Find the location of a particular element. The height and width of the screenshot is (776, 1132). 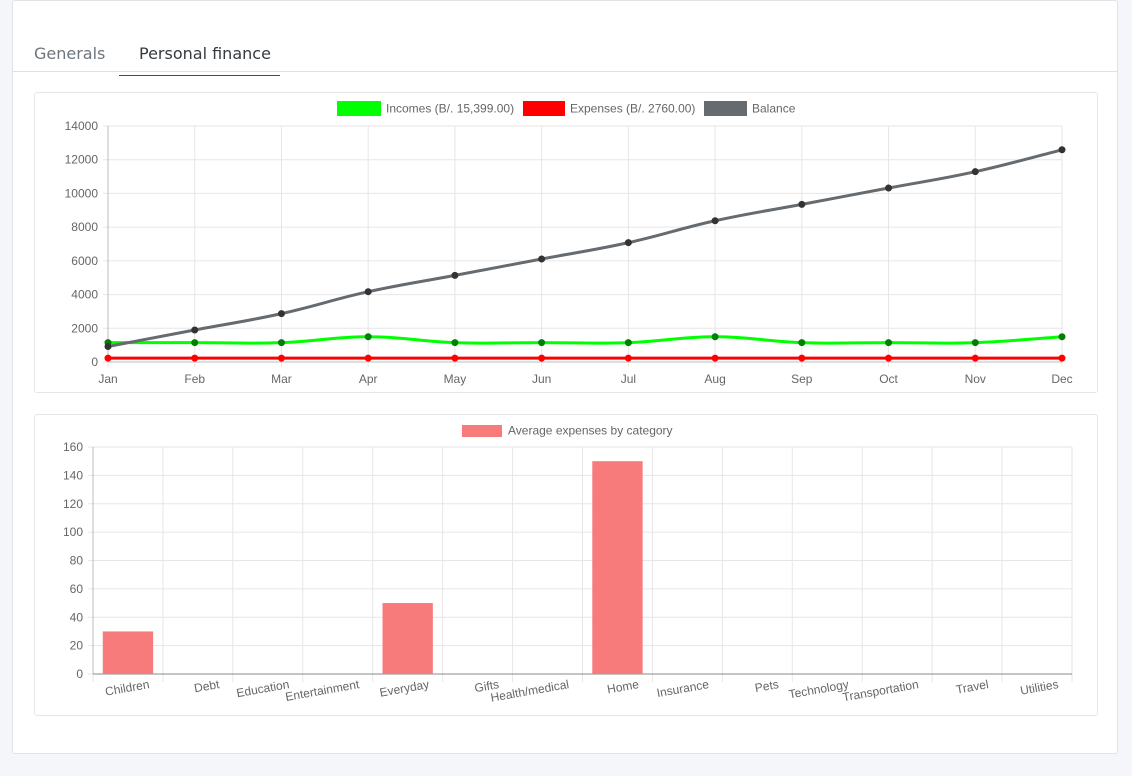

x-tick-label: Health/medical is located at coordinates (529, 691).